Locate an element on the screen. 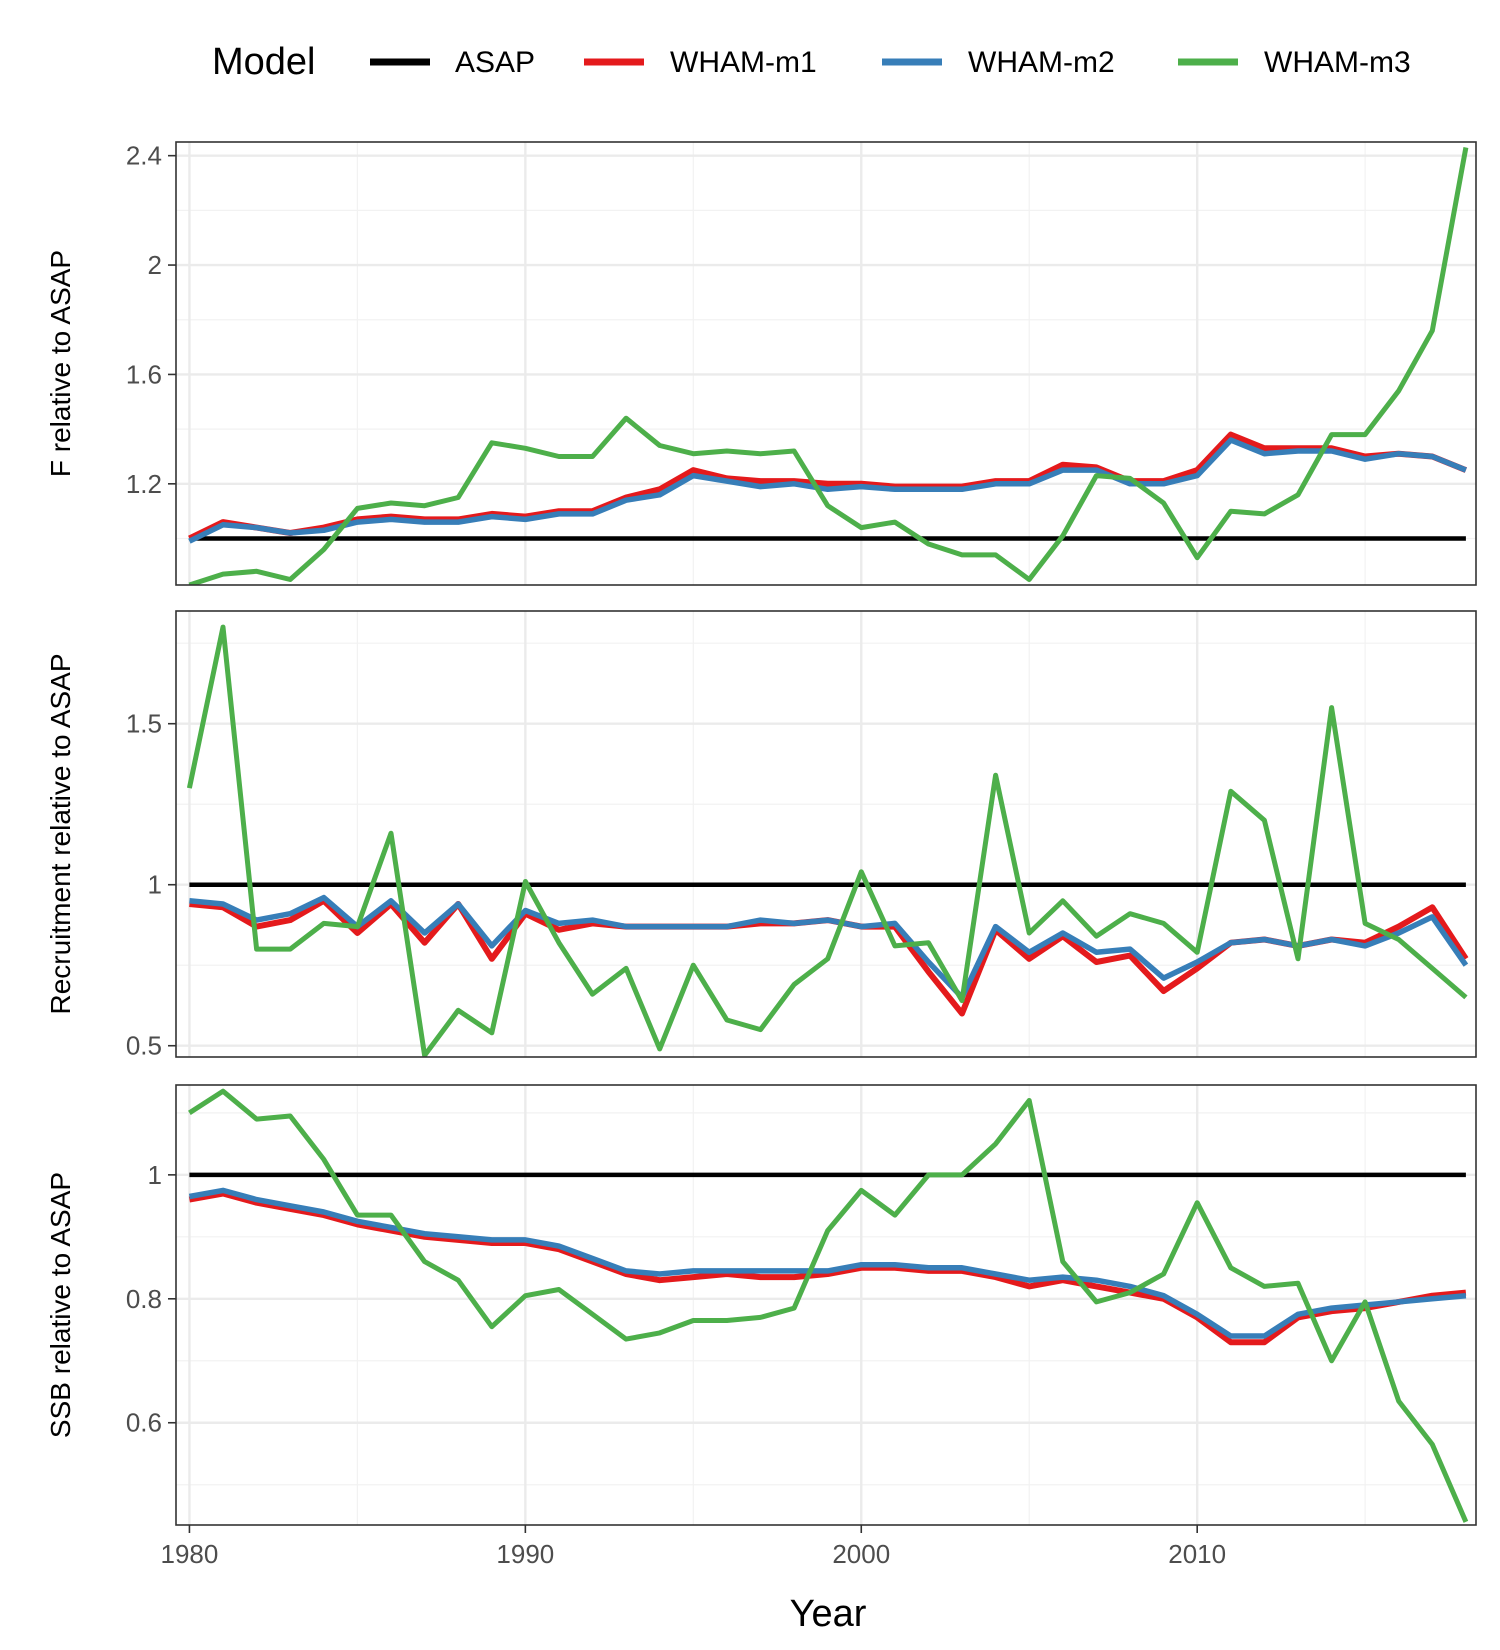 Image resolution: width=1500 pixels, height=1650 pixels. x-axis: 1980 1990 2000 2010 is located at coordinates (693, 1547).